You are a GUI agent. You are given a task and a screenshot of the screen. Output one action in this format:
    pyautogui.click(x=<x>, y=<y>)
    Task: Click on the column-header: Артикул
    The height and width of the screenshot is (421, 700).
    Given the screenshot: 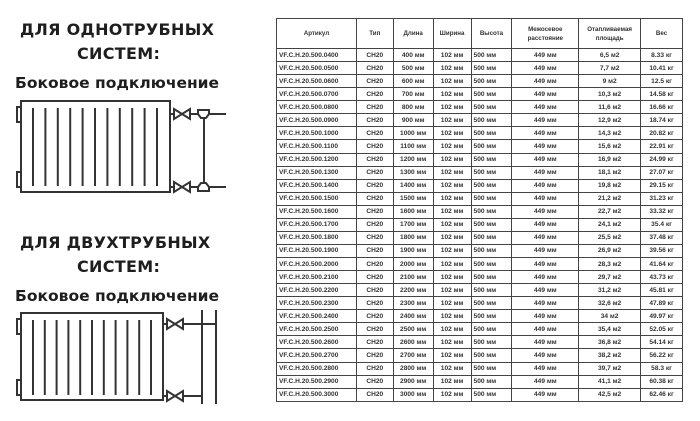 What is the action you would take?
    pyautogui.click(x=316, y=33)
    